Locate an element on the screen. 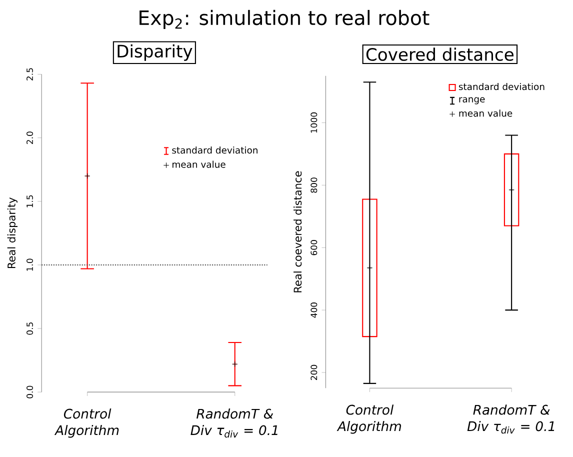 The height and width of the screenshot is (457, 573). y-tick-label: 0.5 is located at coordinates (29, 328).